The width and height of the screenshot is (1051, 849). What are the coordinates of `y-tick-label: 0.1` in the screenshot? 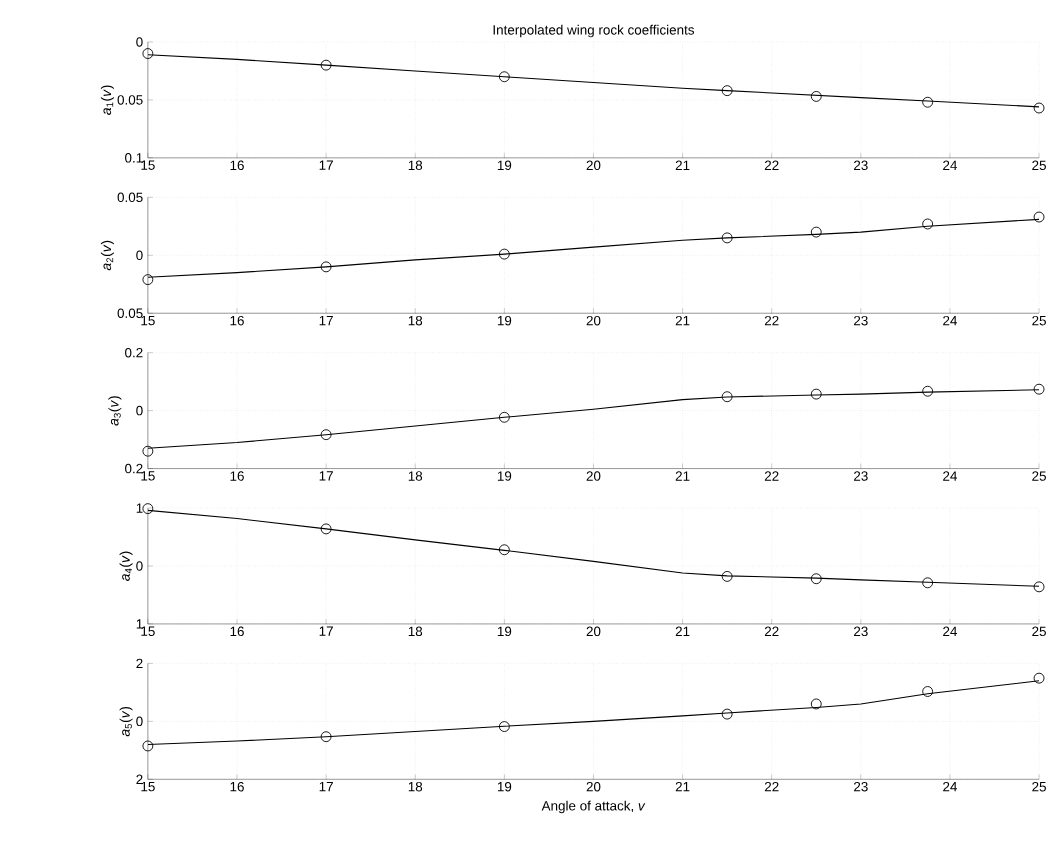 It's located at (134, 157).